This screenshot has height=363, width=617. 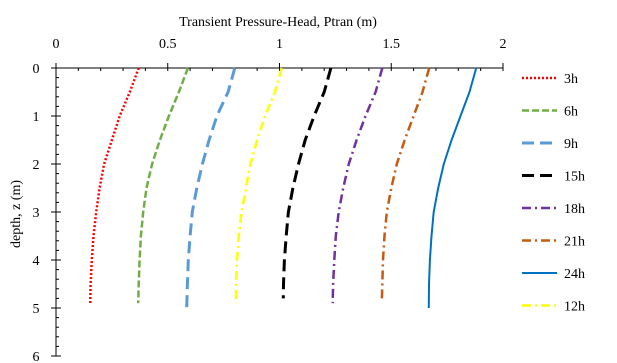 What do you see at coordinates (574, 209) in the screenshot?
I see `legend-label-18h: 18h` at bounding box center [574, 209].